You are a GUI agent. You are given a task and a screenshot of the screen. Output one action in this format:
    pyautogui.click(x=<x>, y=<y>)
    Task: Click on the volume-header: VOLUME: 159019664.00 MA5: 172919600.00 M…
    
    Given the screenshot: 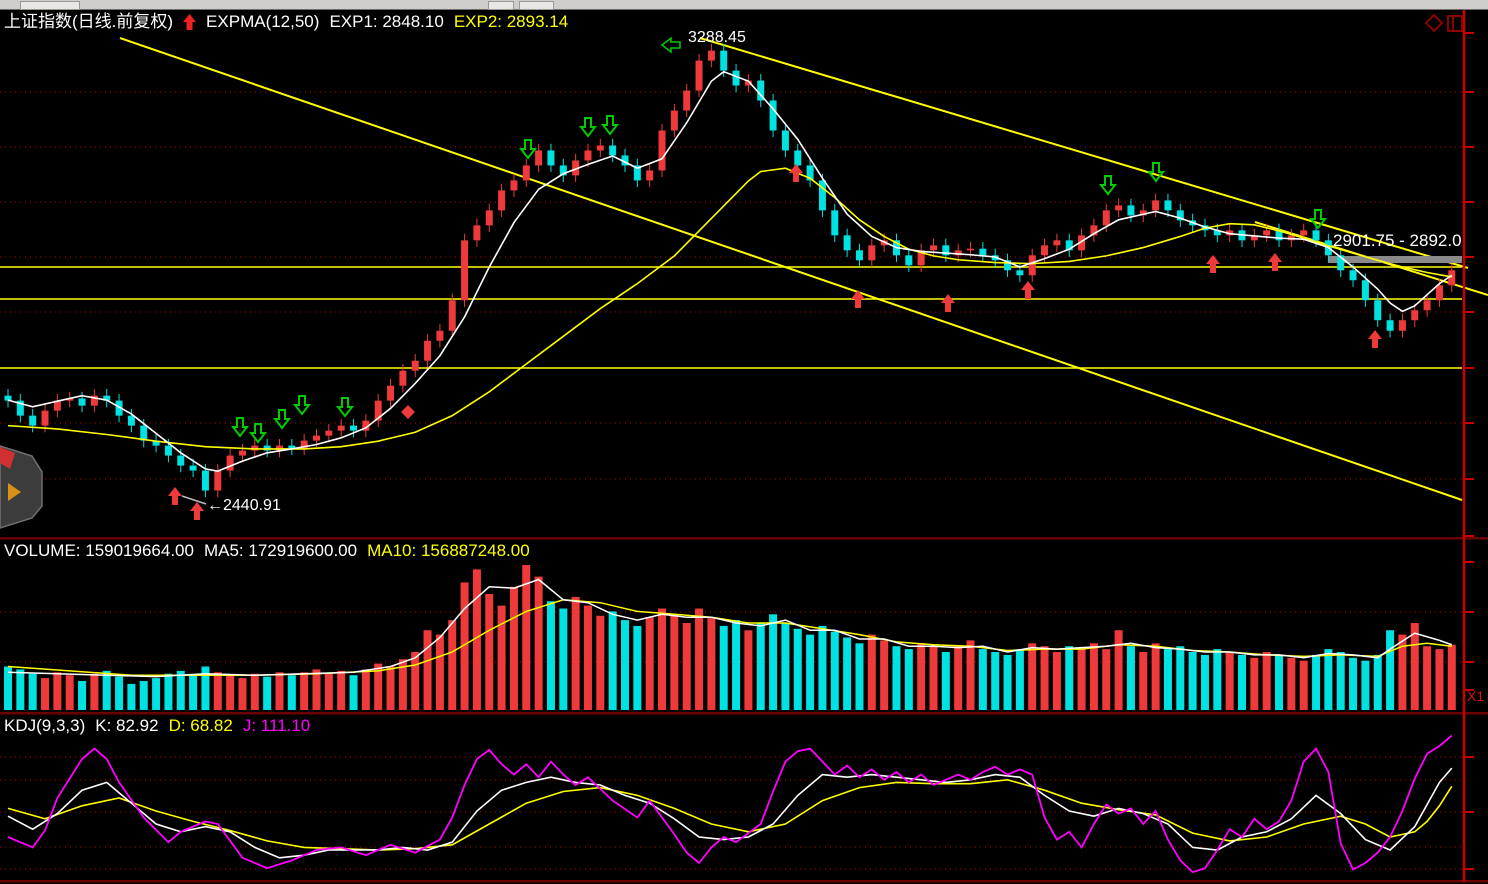 What is the action you would take?
    pyautogui.click(x=267, y=550)
    